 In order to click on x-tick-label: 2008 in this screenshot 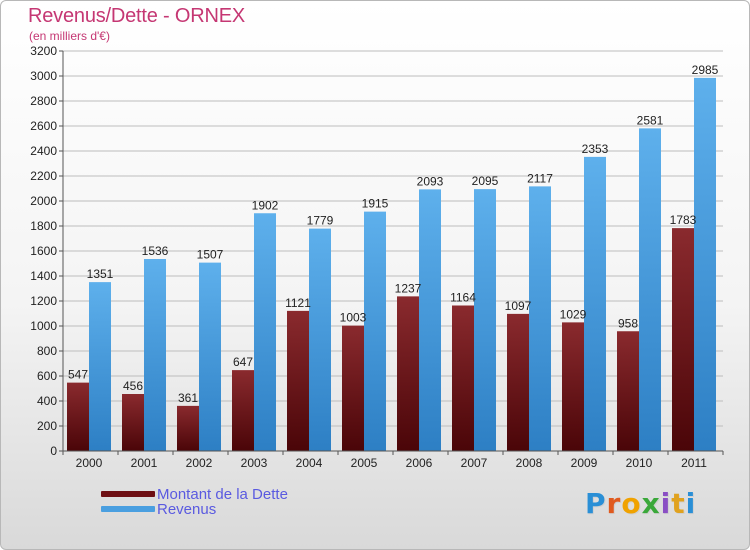, I will do `click(529, 463)`.